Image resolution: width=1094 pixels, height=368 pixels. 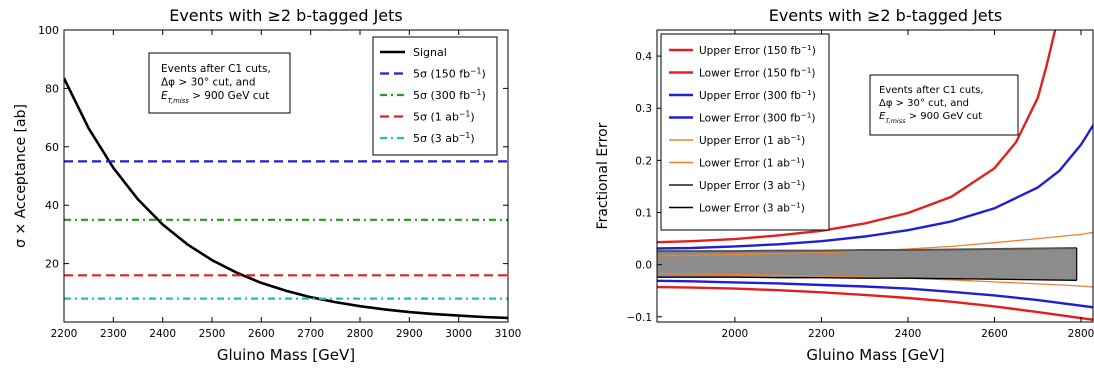 What do you see at coordinates (261, 334) in the screenshot?
I see `x-tick-label-4: 2600` at bounding box center [261, 334].